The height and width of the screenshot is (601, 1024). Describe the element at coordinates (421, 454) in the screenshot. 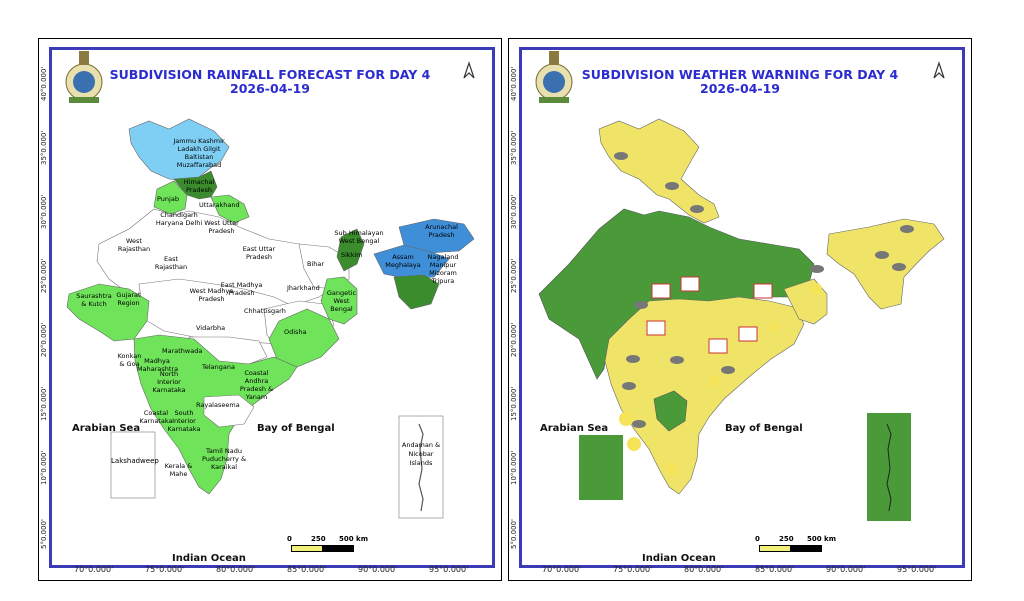

I see `andaman-label: Andaman & Nicobar Islands` at that location.